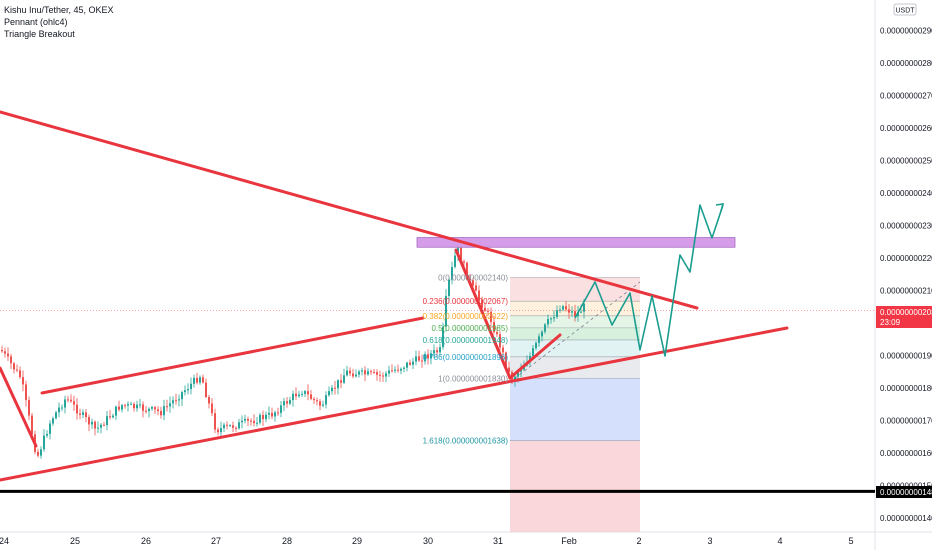 The width and height of the screenshot is (932, 550). I want to click on projection-path, so click(649, 280).